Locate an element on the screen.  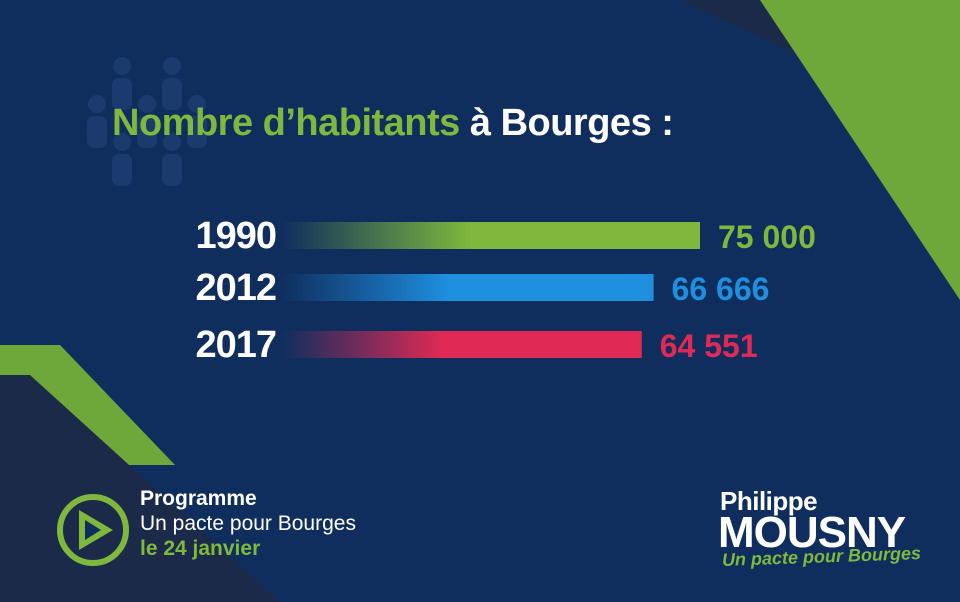
programme-date: le 24 janvier is located at coordinates (200, 548).